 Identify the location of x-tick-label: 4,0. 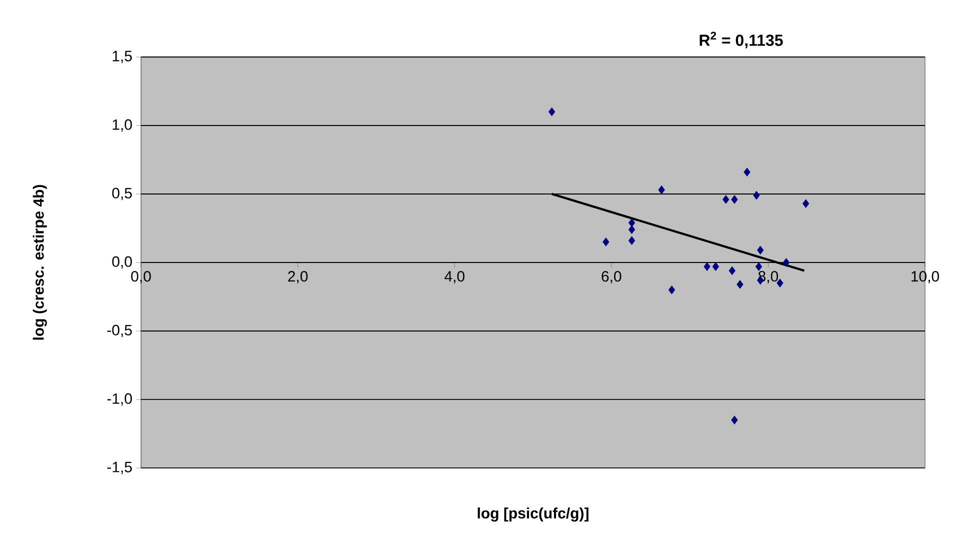
(454, 277).